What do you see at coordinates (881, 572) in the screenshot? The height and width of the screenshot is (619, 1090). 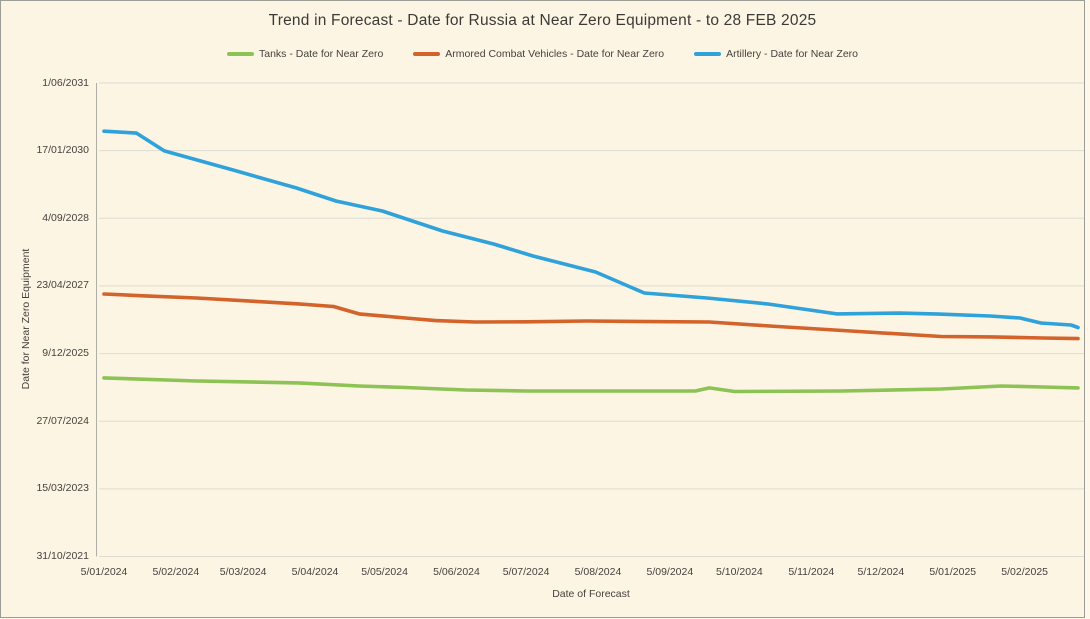 I see `x-tick-label: 5/12/2024` at bounding box center [881, 572].